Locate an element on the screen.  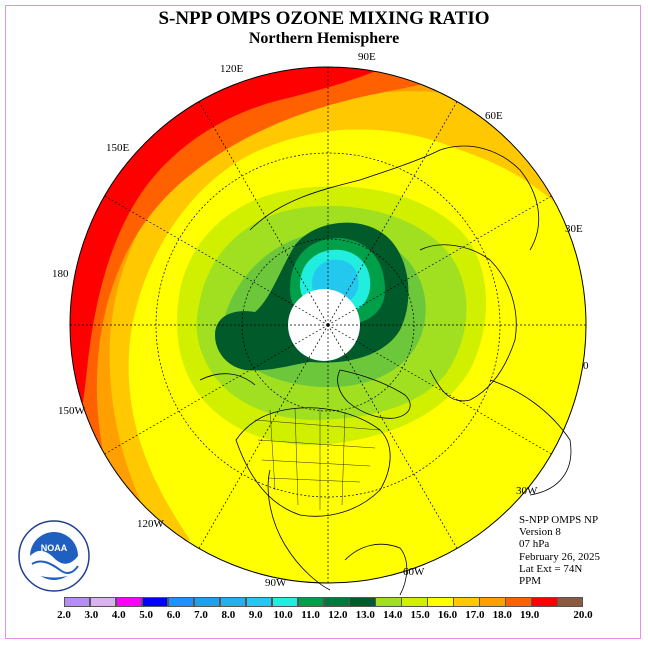
lon-label-120w: 120W is located at coordinates (150, 524).